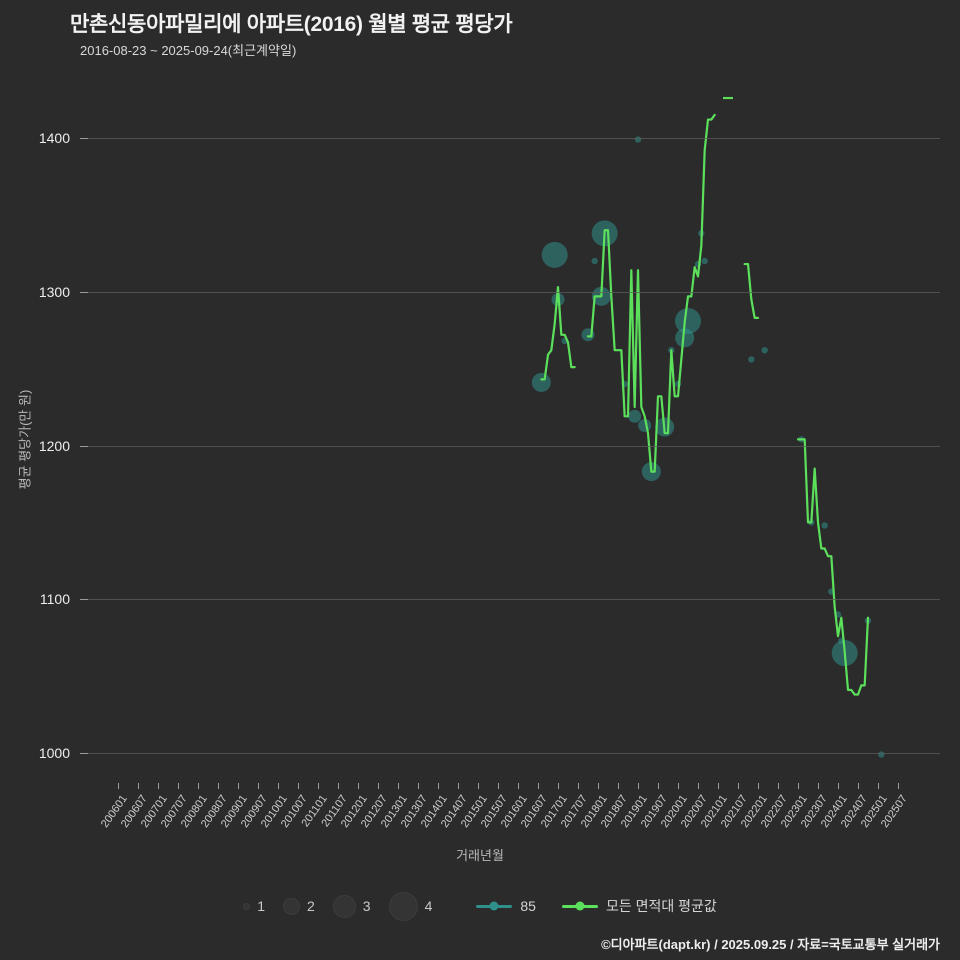 The height and width of the screenshot is (960, 960). I want to click on chart-title: 만촌신동아파밀리에 아파트(2016) 월별 평균 평당가, so click(291, 24).